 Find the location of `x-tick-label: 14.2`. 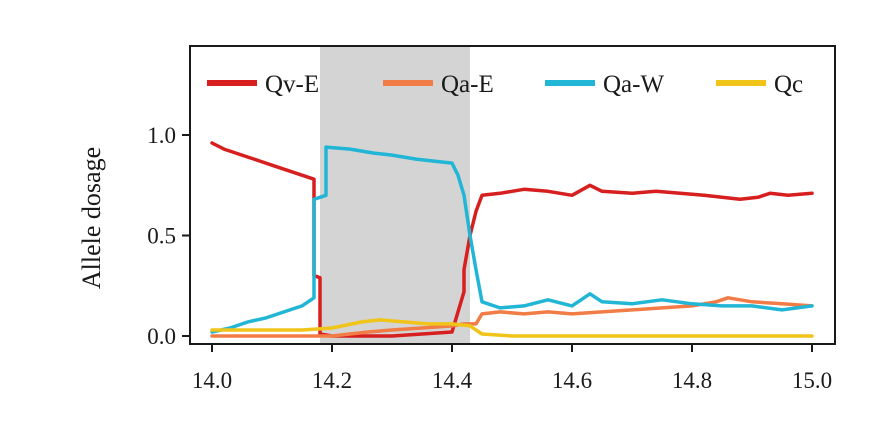

x-tick-label: 14.2 is located at coordinates (332, 380).